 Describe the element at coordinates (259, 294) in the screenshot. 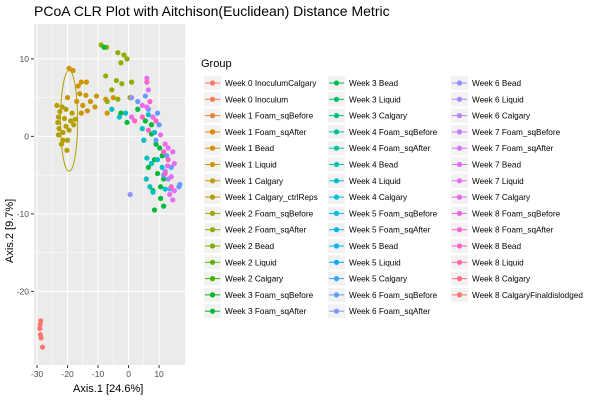

I see `legend-item: Week 3 Foam_sqBefore` at that location.